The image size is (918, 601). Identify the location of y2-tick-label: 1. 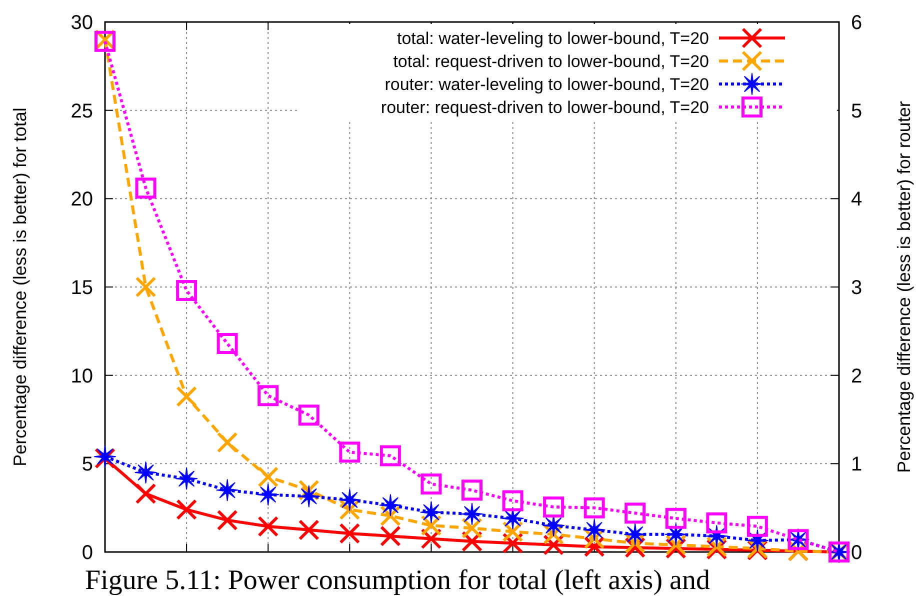
(856, 465).